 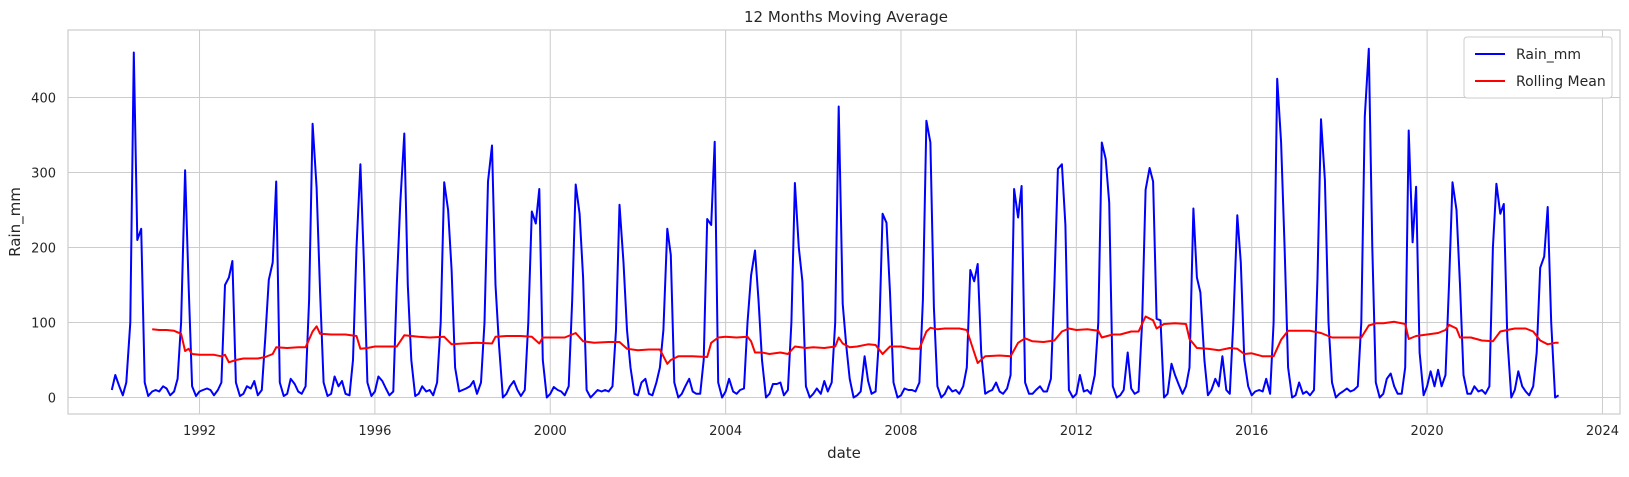 I want to click on y-tick-label-200: 200, so click(x=43, y=249).